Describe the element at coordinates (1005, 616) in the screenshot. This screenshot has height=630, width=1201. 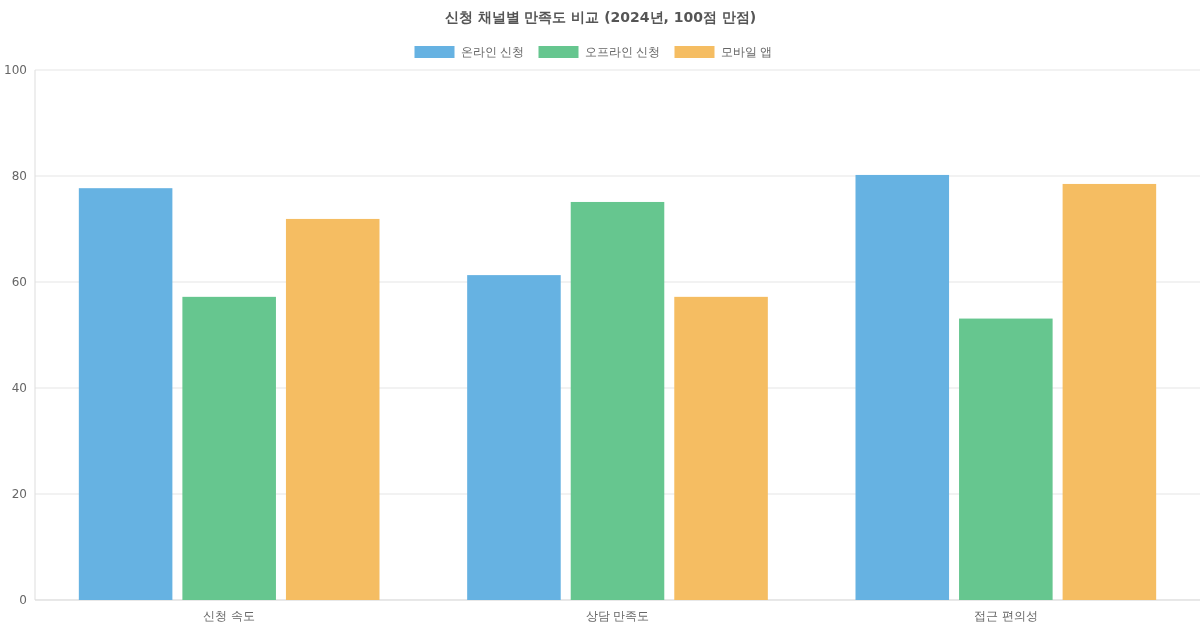
I see `x-tick-label: 접근 편의성` at that location.